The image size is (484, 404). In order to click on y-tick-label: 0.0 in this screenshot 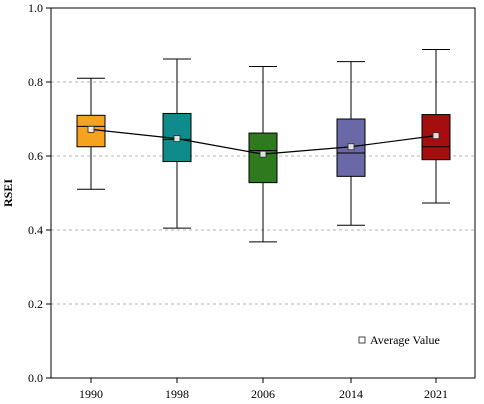, I will do `click(35, 378)`.